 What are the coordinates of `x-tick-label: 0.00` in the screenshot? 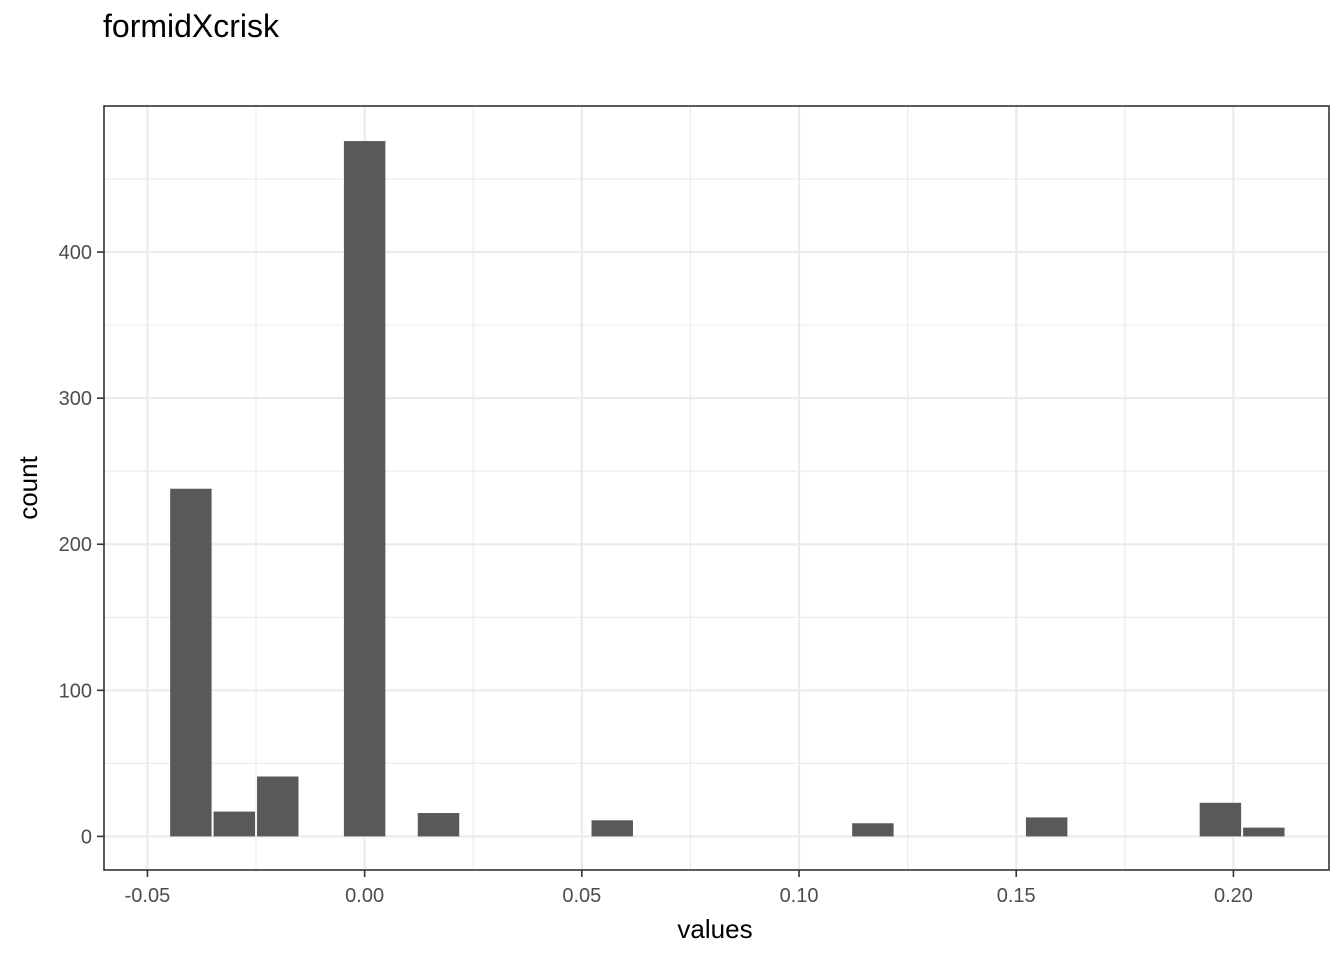 It's located at (364, 896).